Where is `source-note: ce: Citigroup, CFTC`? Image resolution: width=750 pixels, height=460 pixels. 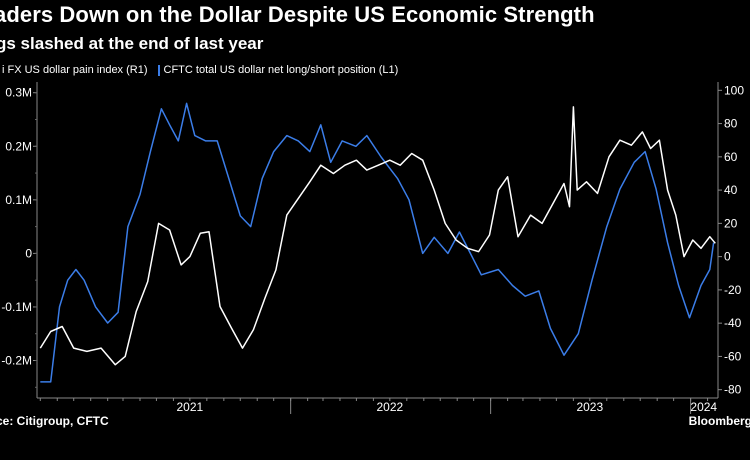 source-note: ce: Citigroup, CFTC is located at coordinates (54, 421).